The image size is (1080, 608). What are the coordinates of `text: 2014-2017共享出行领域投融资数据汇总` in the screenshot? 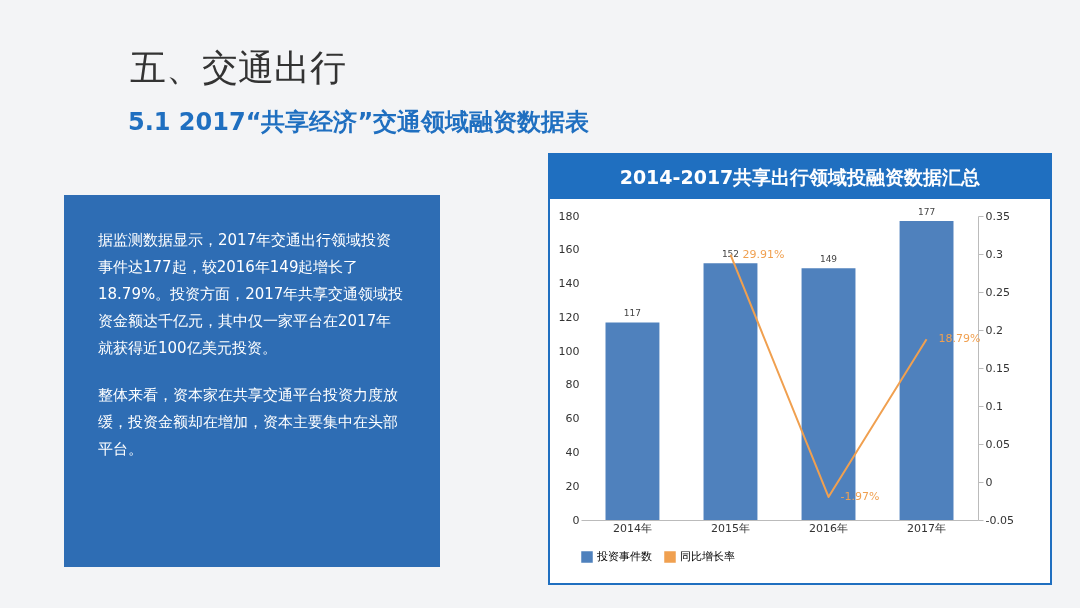 It's located at (800, 177).